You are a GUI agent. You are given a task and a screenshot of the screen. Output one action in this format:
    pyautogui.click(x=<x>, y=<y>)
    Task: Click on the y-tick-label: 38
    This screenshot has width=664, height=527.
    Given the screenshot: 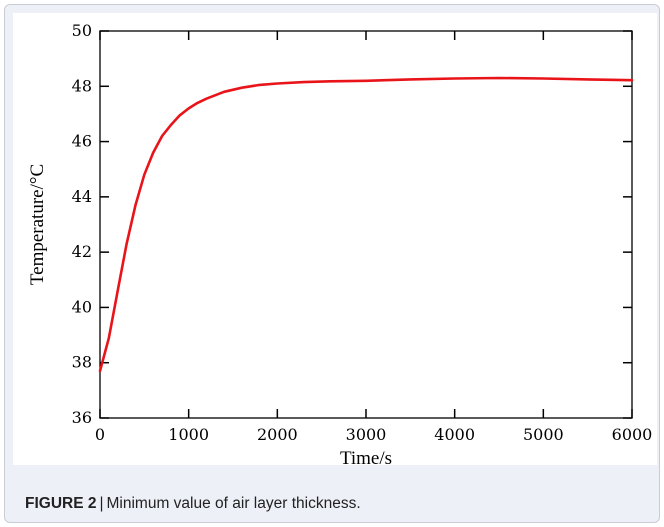 What is the action you would take?
    pyautogui.click(x=82, y=362)
    